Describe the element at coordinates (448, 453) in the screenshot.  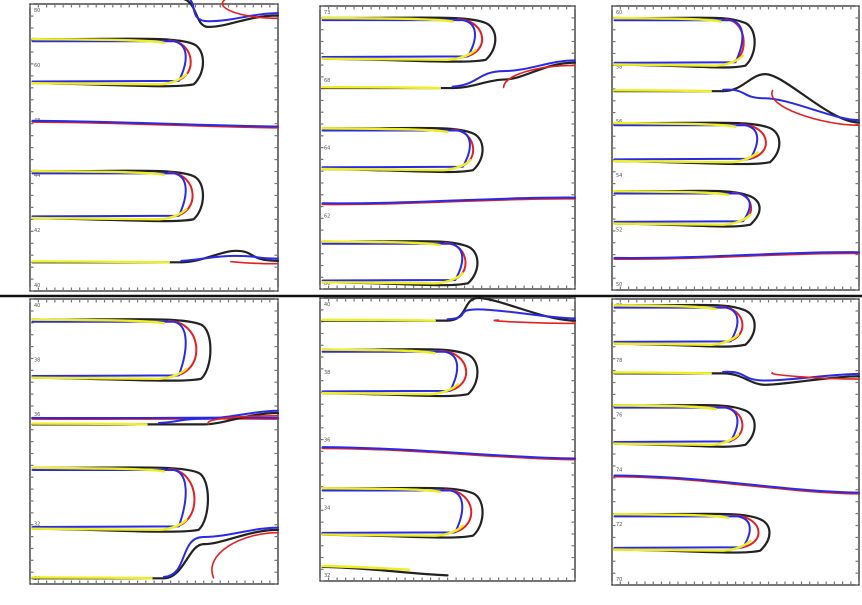
I see `straight-blue-trace` at that location.